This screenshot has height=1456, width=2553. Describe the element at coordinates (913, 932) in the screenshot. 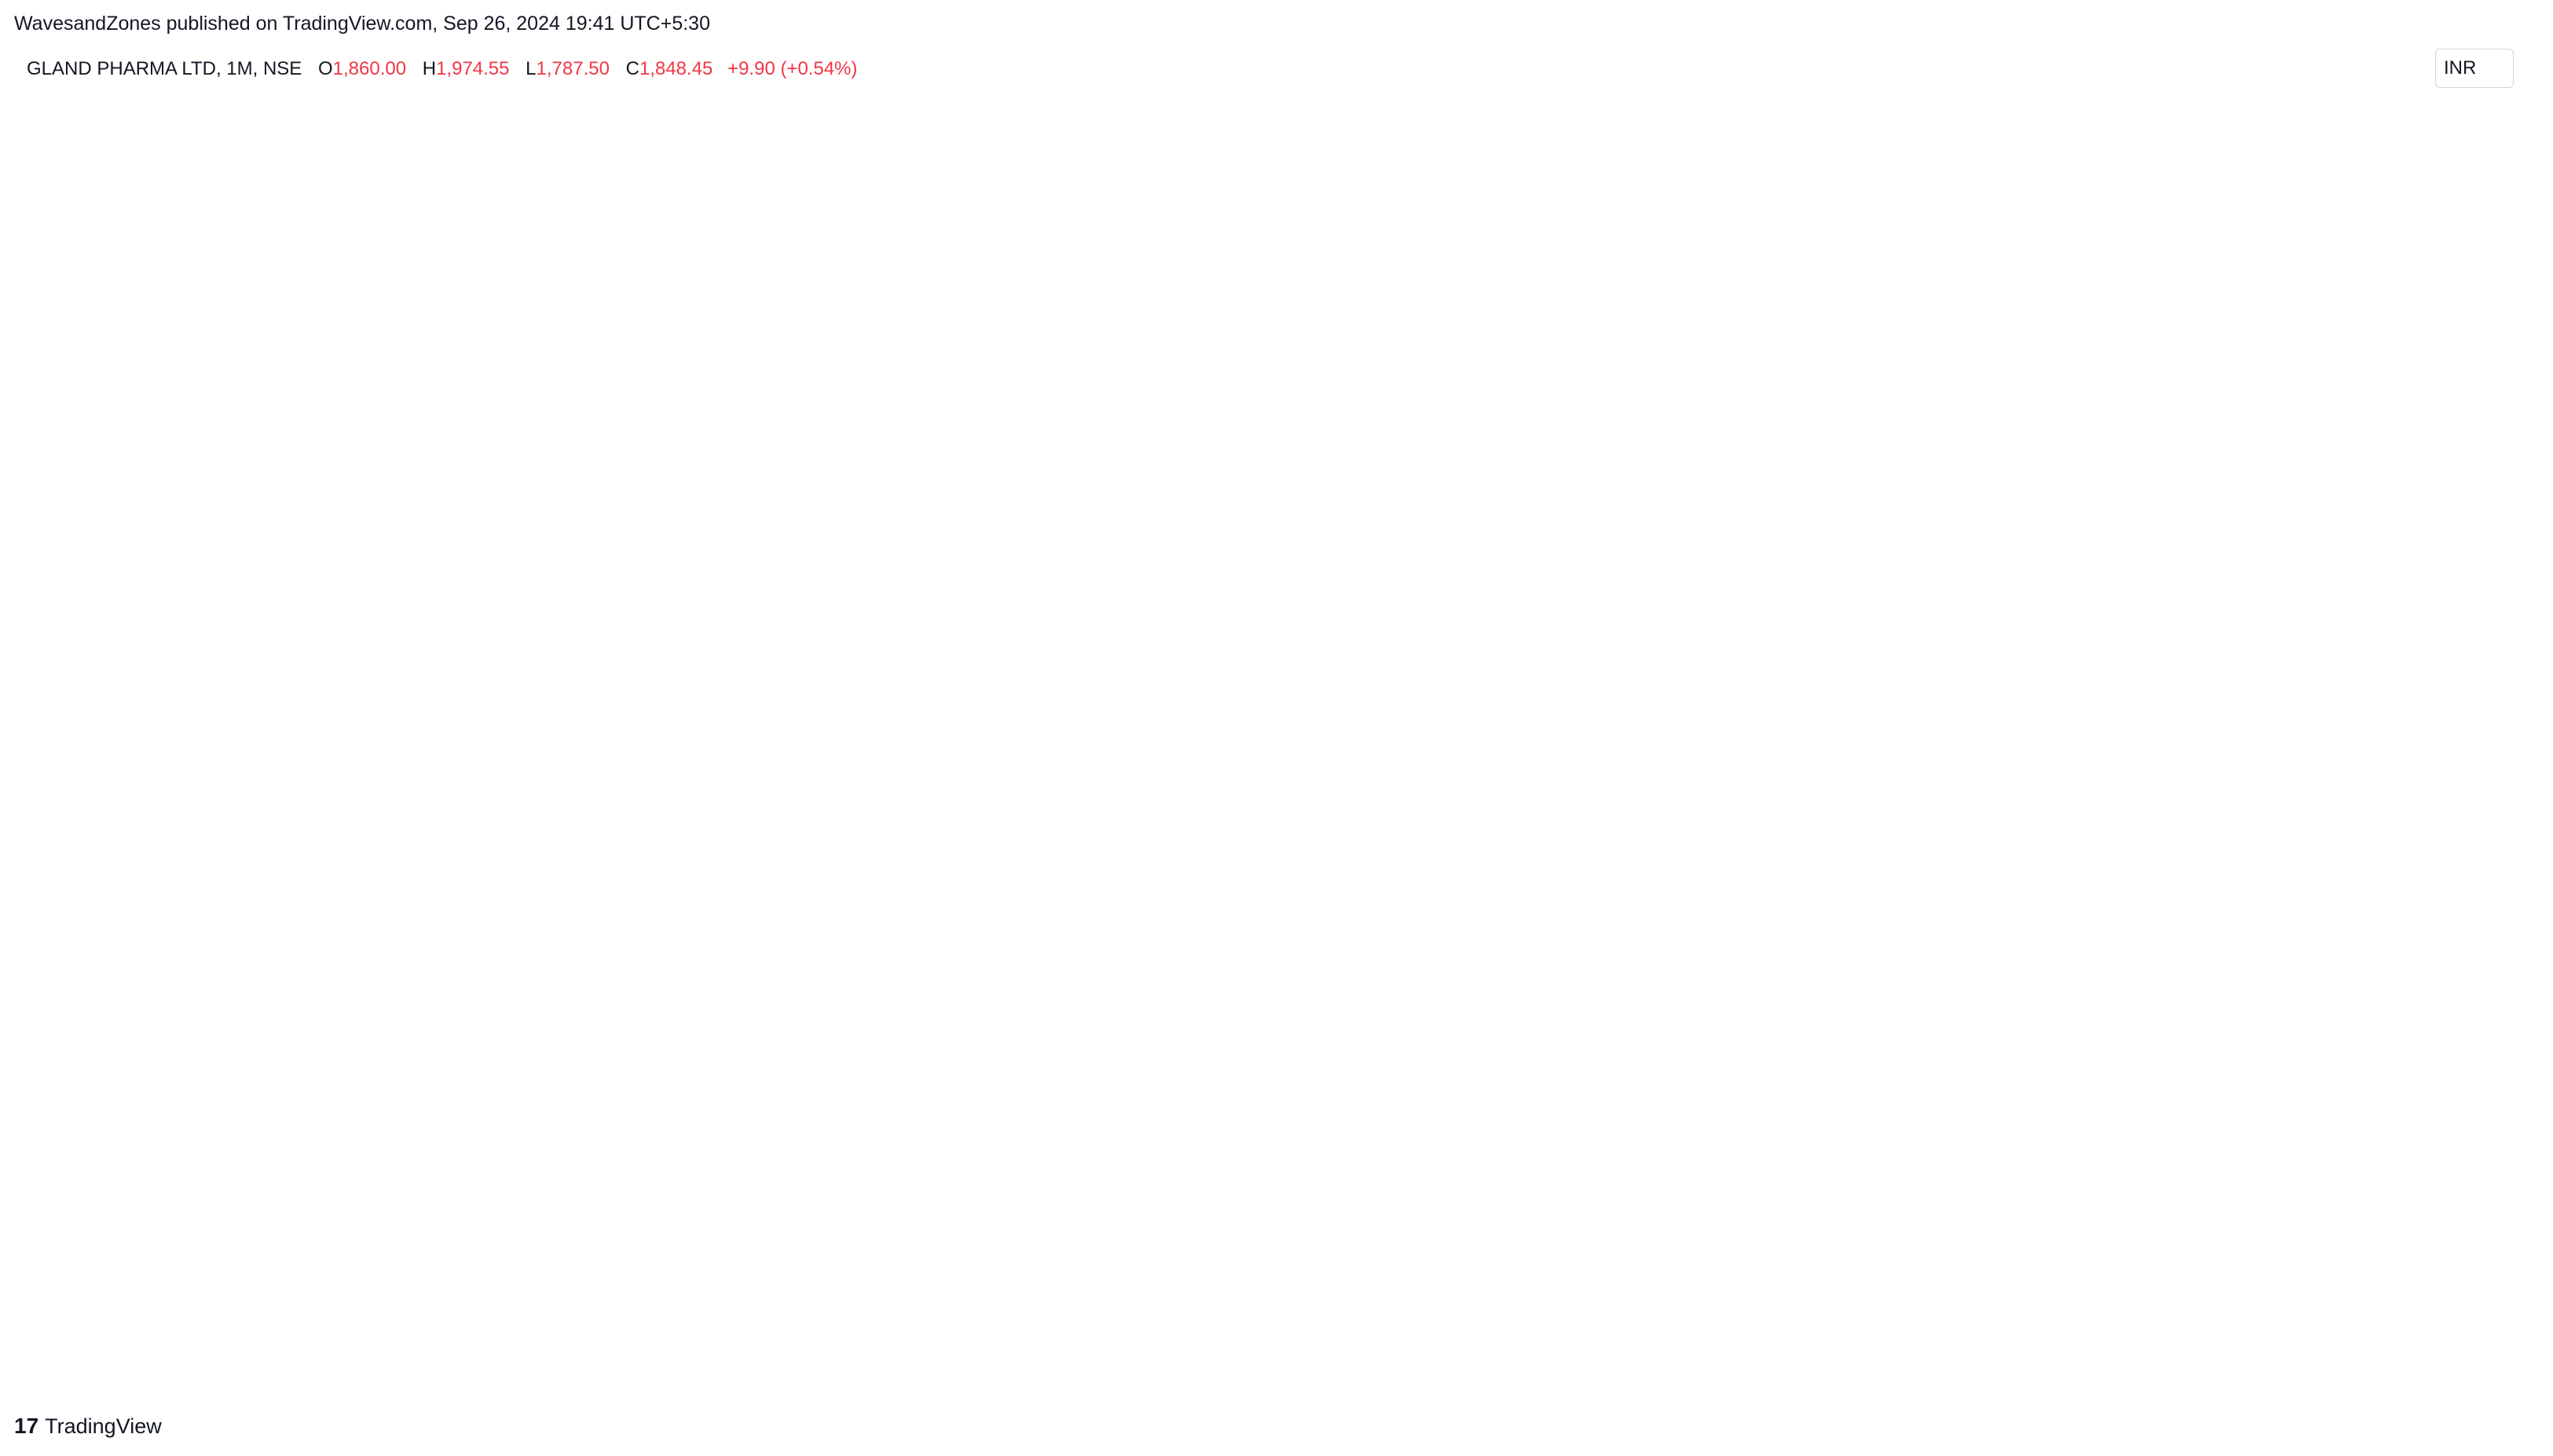

I see `wave-label: 1` at that location.